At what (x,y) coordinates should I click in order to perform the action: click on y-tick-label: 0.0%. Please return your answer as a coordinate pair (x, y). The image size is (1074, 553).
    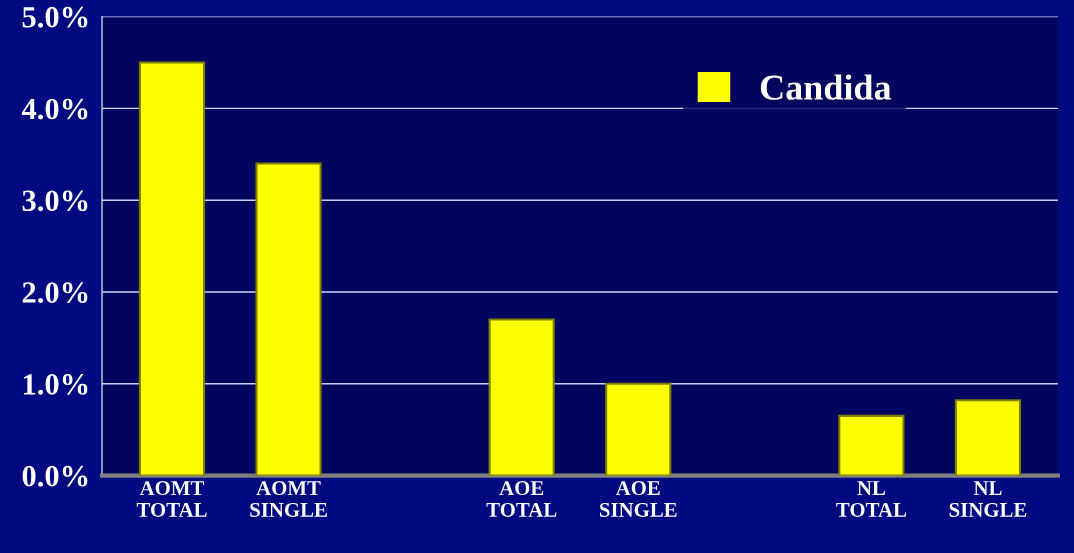
    Looking at the image, I should click on (55, 476).